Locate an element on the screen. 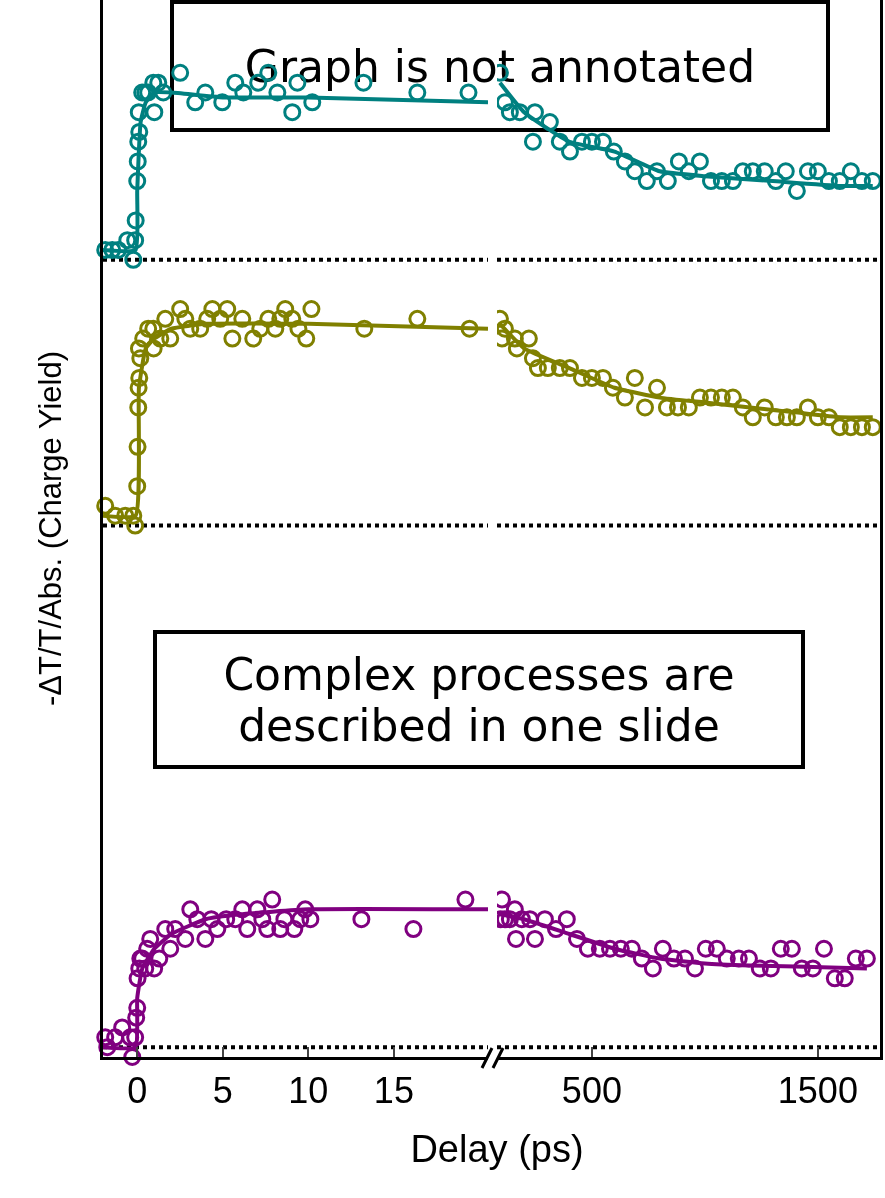 The height and width of the screenshot is (1198, 885). x-tick-label: 1500 is located at coordinates (817, 1091).